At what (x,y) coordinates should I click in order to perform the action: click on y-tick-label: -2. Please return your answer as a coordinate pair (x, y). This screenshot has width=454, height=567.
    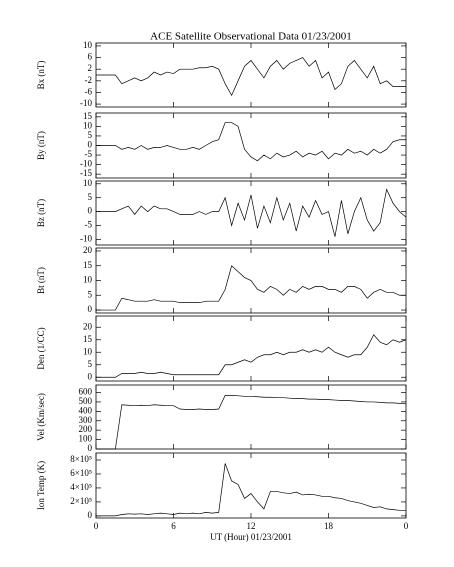
    Looking at the image, I should click on (89, 80).